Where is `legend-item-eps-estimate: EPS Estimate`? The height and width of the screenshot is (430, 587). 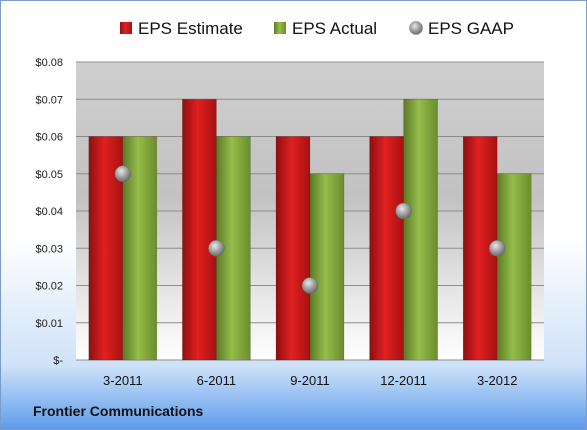
legend-item-eps-estimate: EPS Estimate is located at coordinates (181, 28).